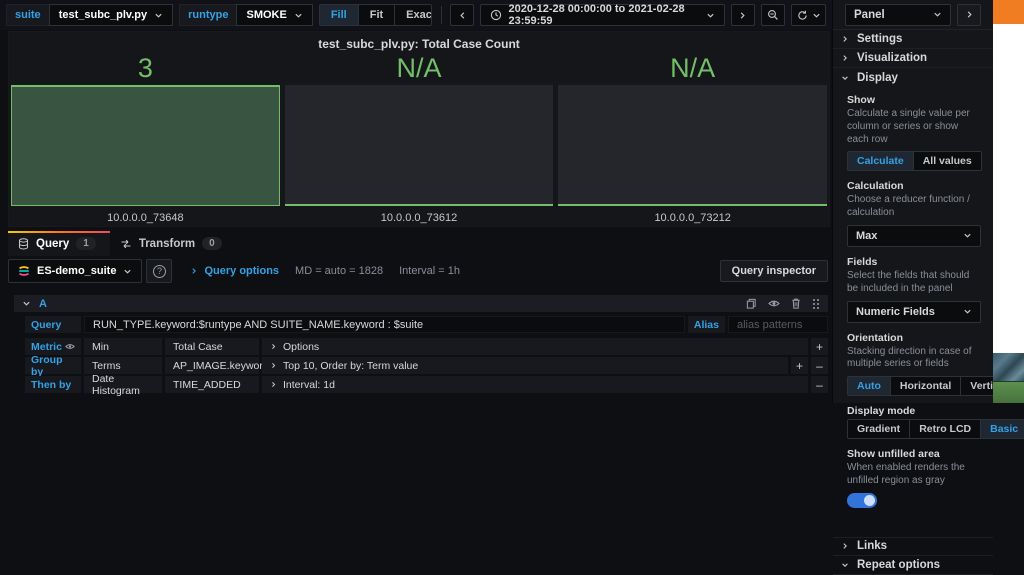 This screenshot has height=575, width=1024. I want to click on show-option-group: Calculate All values, so click(914, 161).